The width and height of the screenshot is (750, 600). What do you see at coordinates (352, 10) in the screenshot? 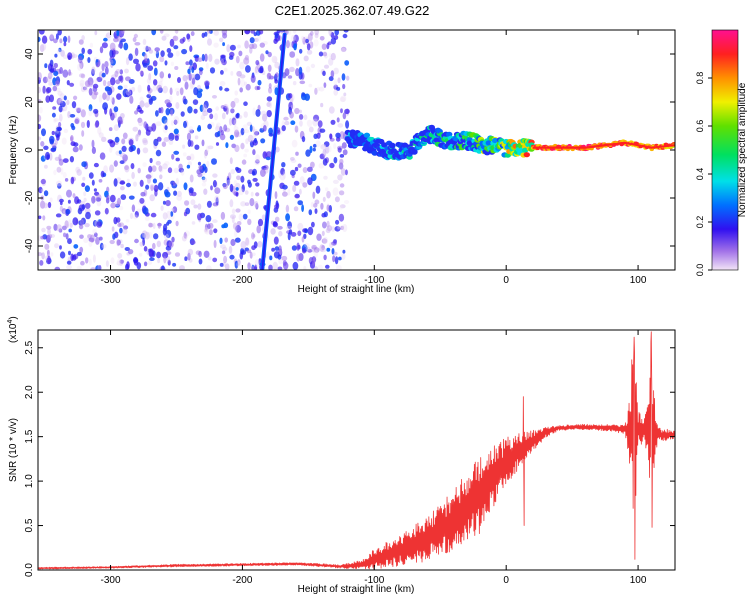
I see `figure-title: C2E1.2025.362.07.49.G22` at bounding box center [352, 10].